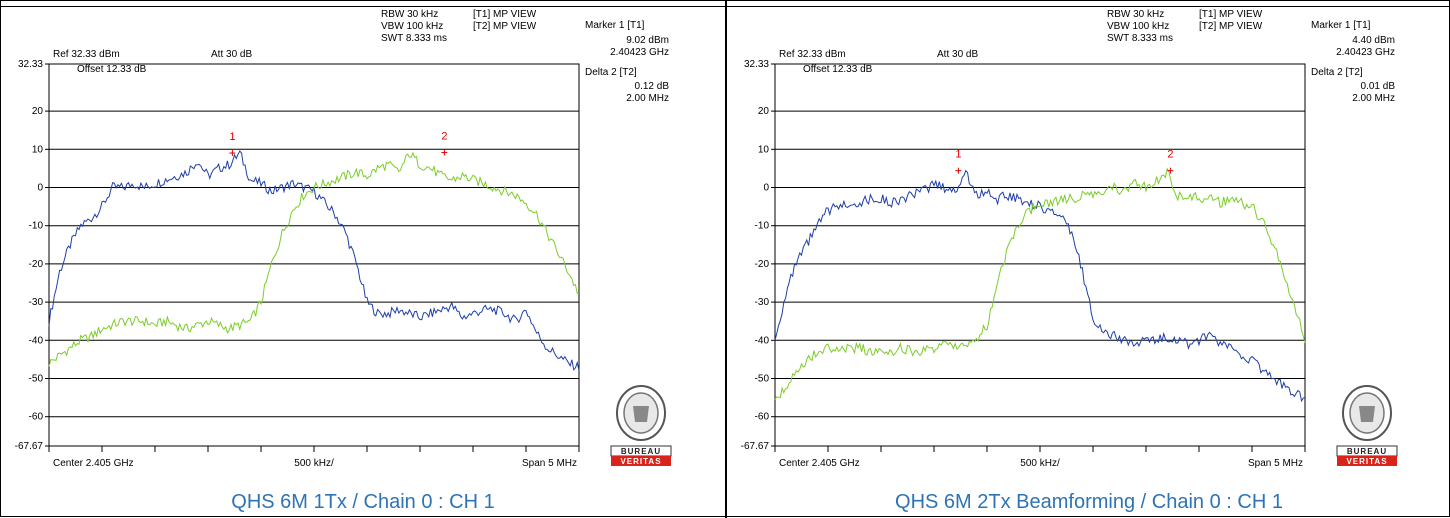 The width and height of the screenshot is (1450, 518). Describe the element at coordinates (726, 259) in the screenshot. I see `panel-divider` at that location.